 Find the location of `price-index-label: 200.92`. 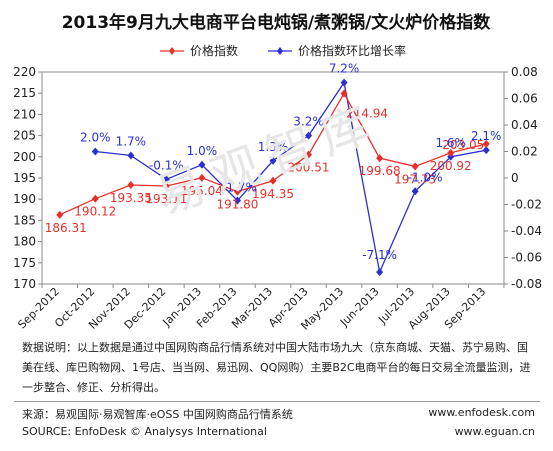

price-index-label: 200.92 is located at coordinates (451, 166).